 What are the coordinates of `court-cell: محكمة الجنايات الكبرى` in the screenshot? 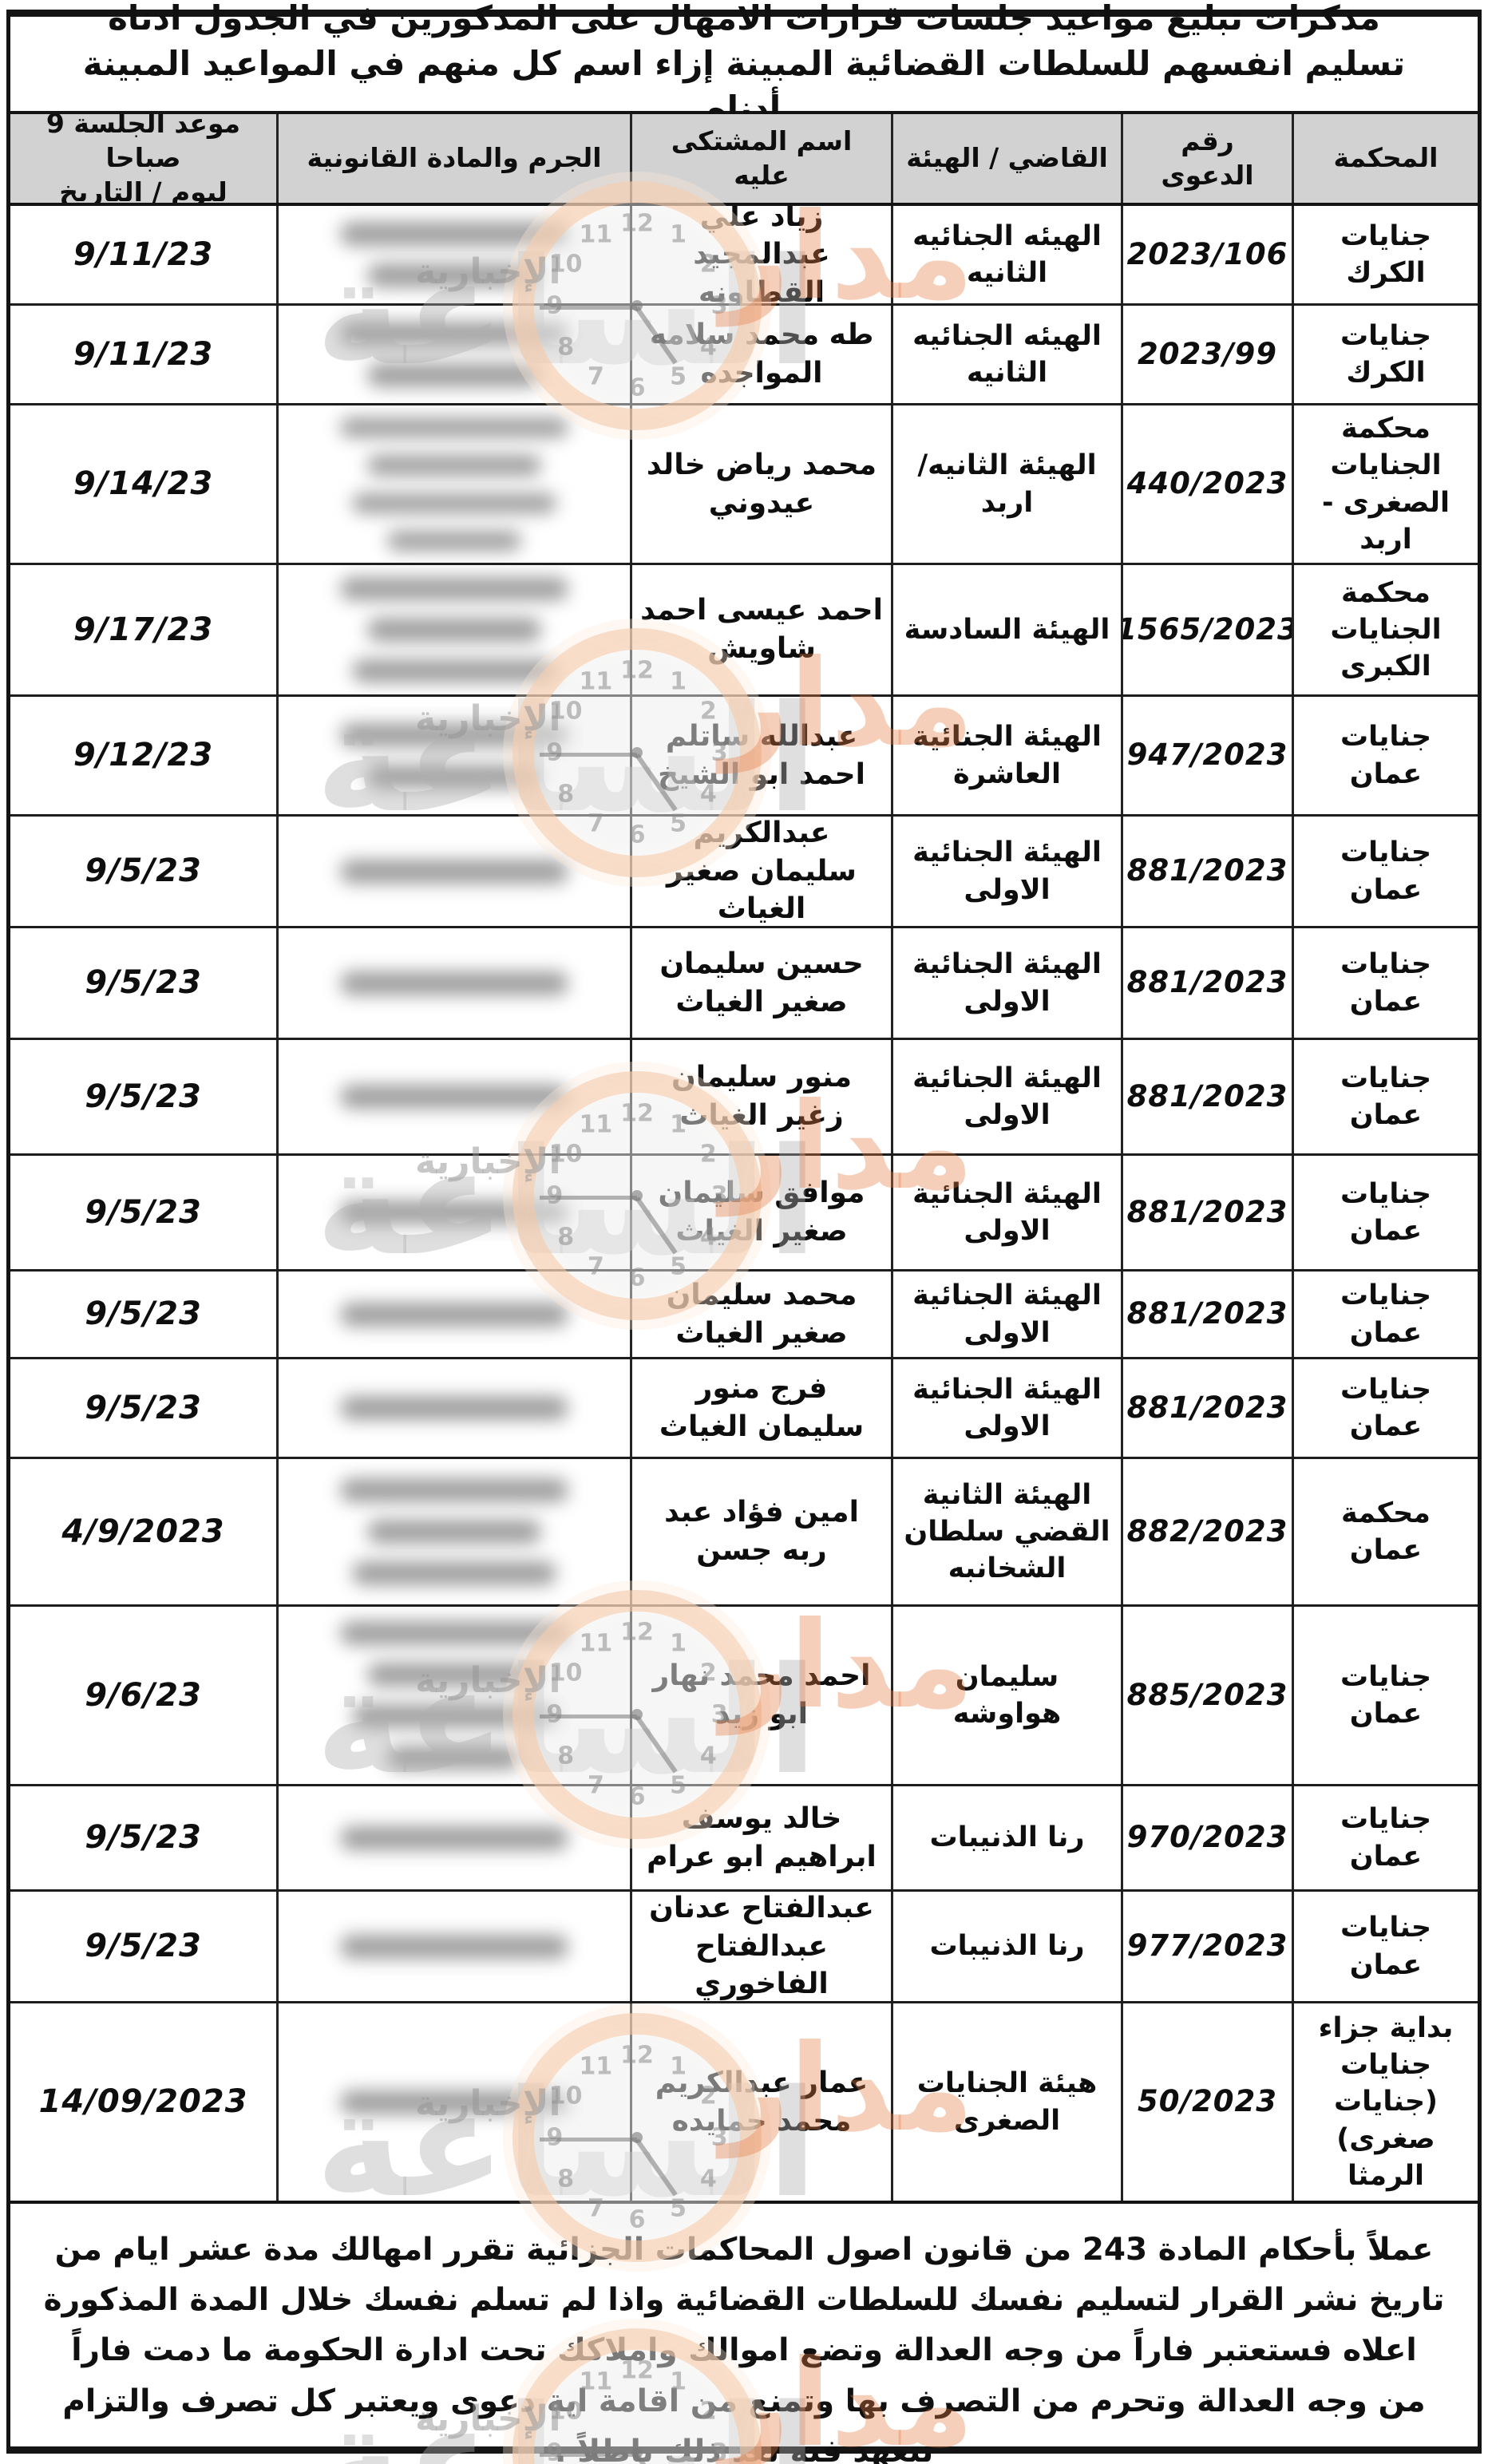 It's located at (1385, 630).